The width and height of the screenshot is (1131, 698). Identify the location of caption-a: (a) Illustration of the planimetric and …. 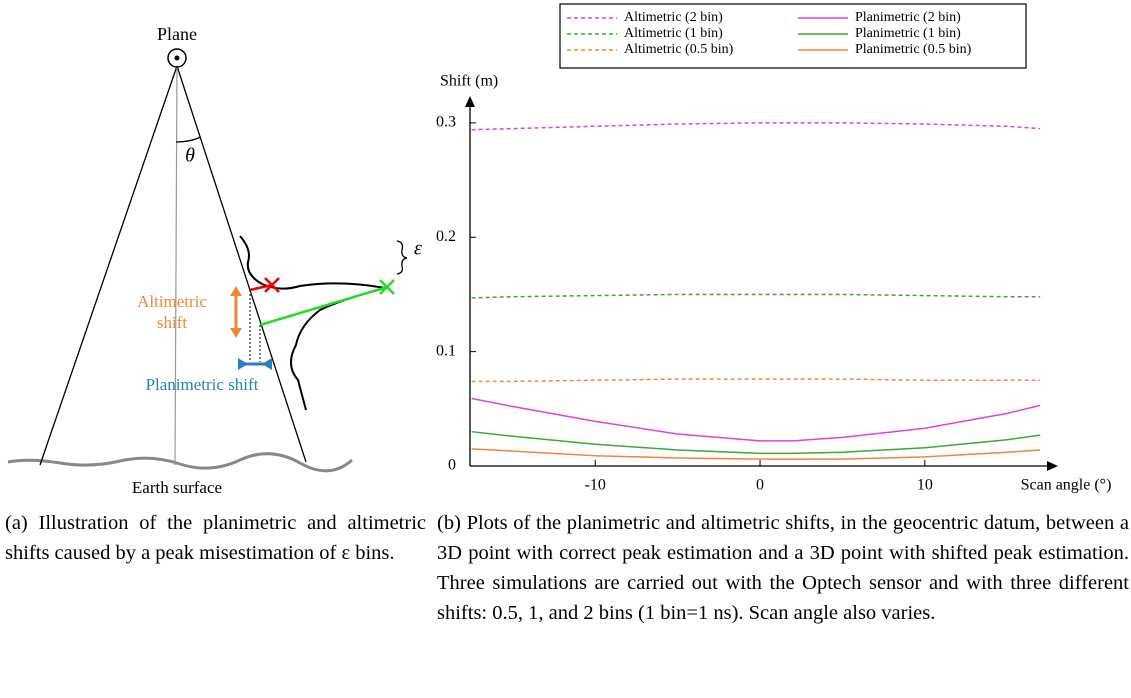
(215, 538).